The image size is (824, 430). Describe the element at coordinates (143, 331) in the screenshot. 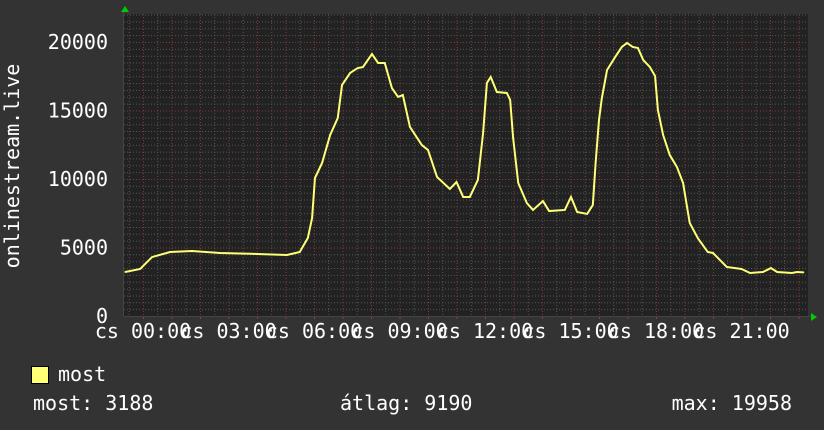

I see `x-tick-label: cs 00:00` at that location.